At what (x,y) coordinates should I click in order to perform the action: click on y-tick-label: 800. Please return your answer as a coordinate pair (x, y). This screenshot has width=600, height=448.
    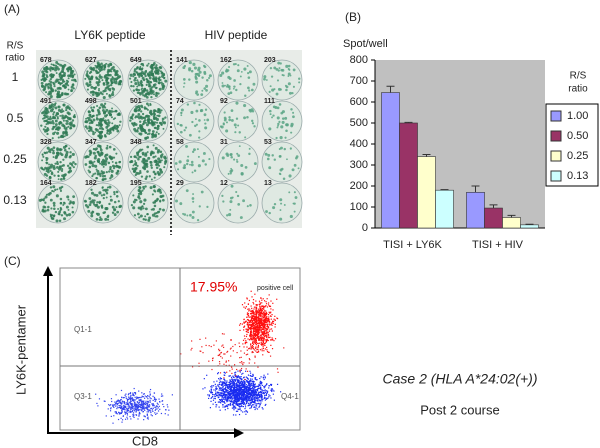
    Looking at the image, I should click on (359, 60).